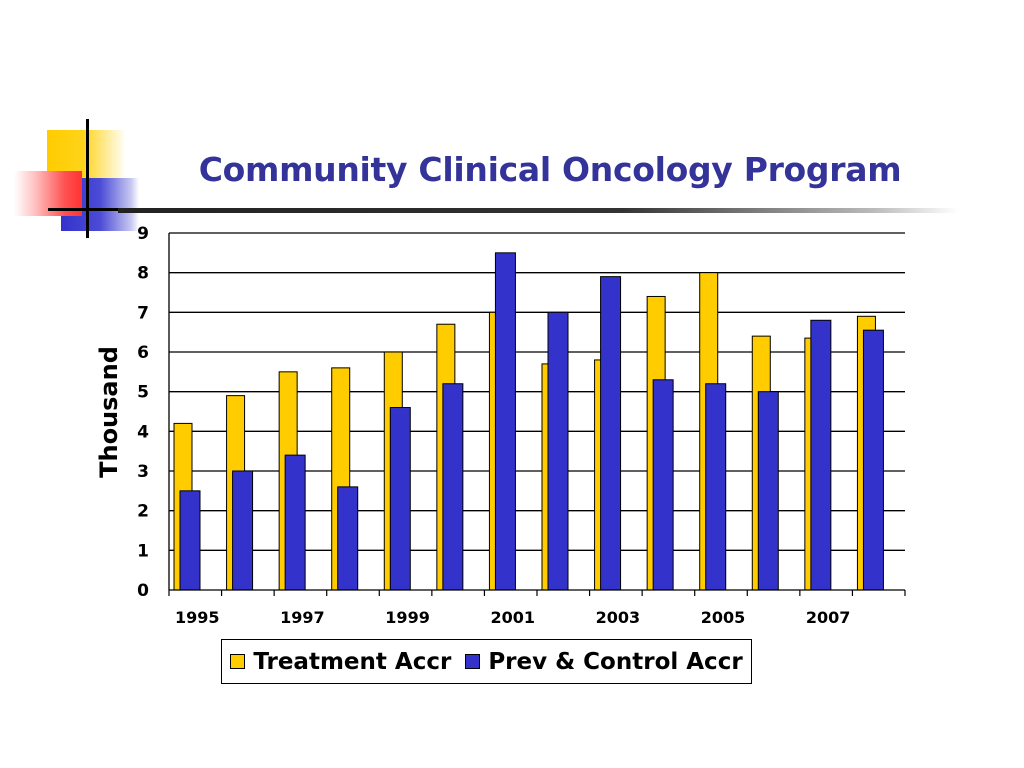 This screenshot has width=1024, height=768. Describe the element at coordinates (143, 393) in the screenshot. I see `y-tick-label-5: 5` at that location.